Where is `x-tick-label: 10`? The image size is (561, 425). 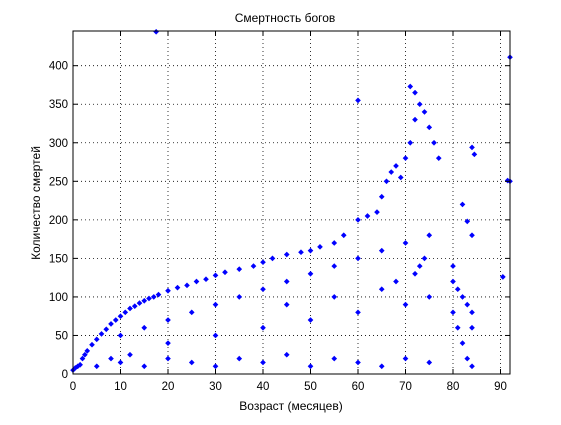
x-tick-label: 10 is located at coordinates (120, 387).